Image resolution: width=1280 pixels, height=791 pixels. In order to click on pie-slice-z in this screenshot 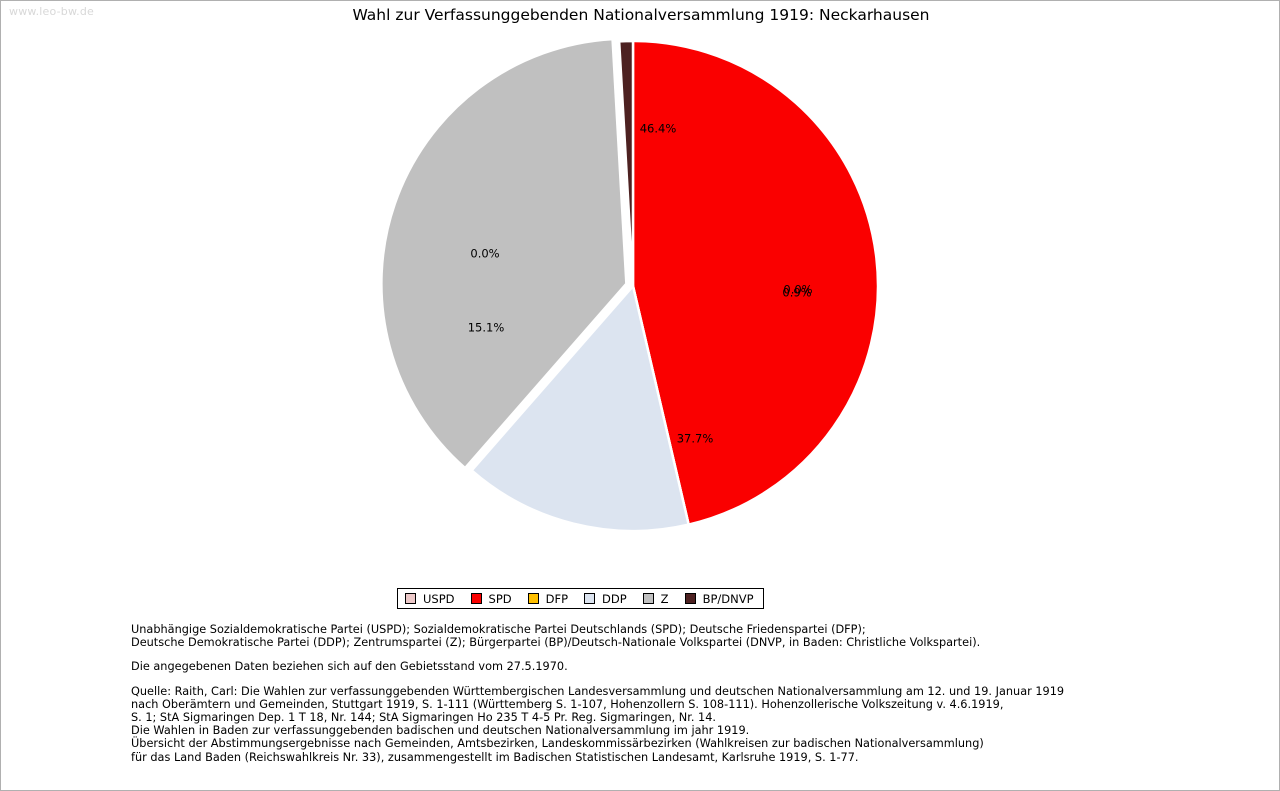, I will do `click(504, 253)`.